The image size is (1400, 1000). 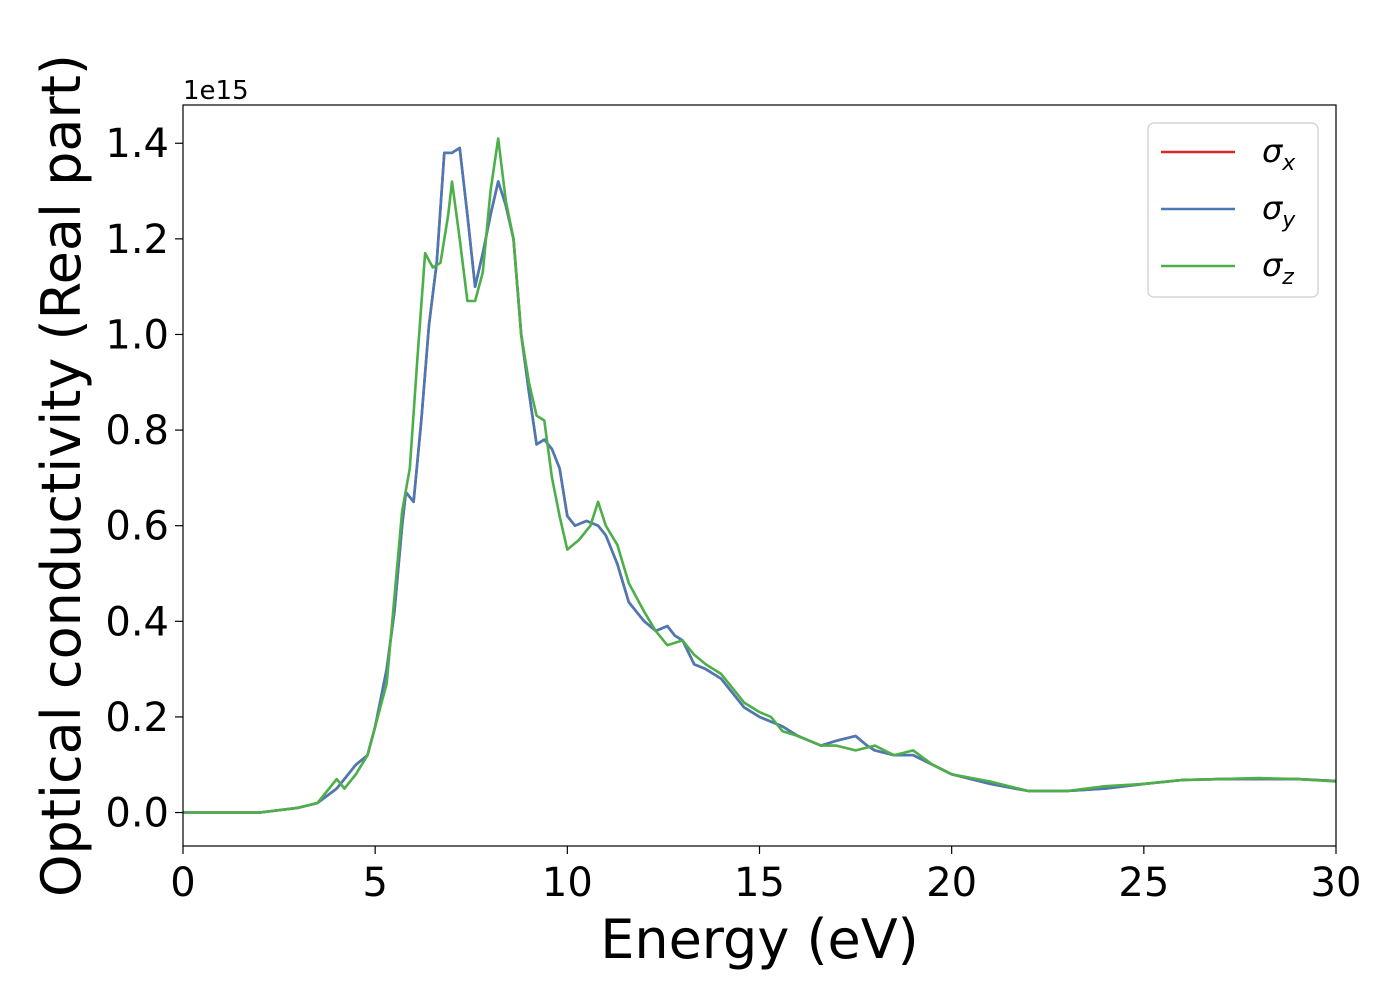 I want to click on y-tick-label: 0.8, so click(x=137, y=431).